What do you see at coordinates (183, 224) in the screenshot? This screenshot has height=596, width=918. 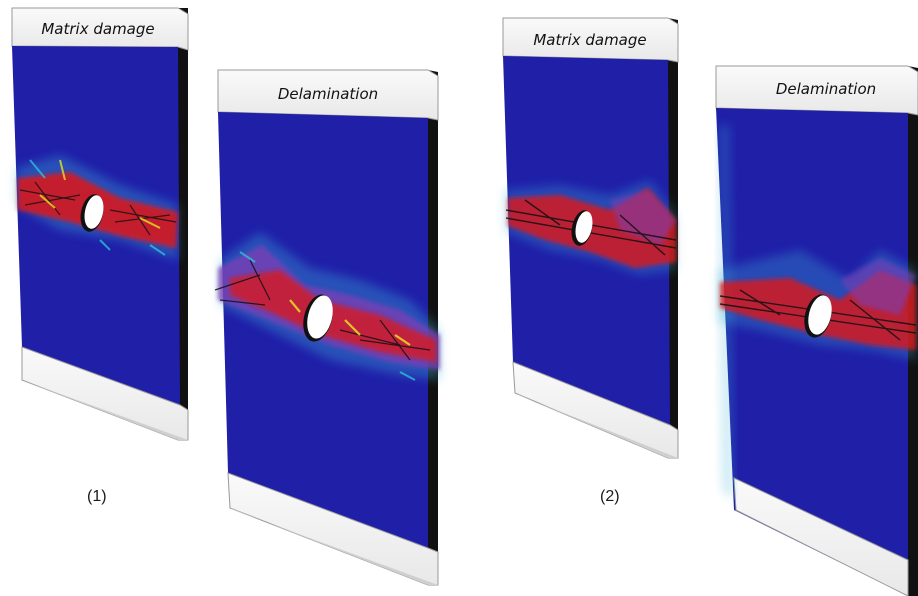 I see `specimen-side-face` at bounding box center [183, 224].